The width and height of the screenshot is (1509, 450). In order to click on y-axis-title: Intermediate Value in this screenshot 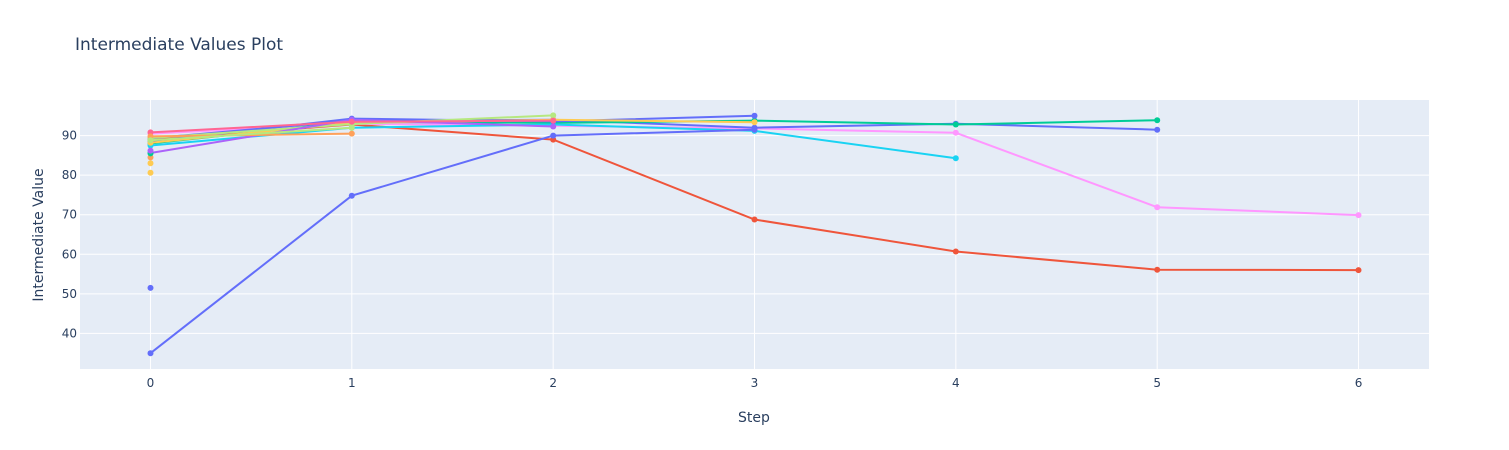, I will do `click(39, 234)`.